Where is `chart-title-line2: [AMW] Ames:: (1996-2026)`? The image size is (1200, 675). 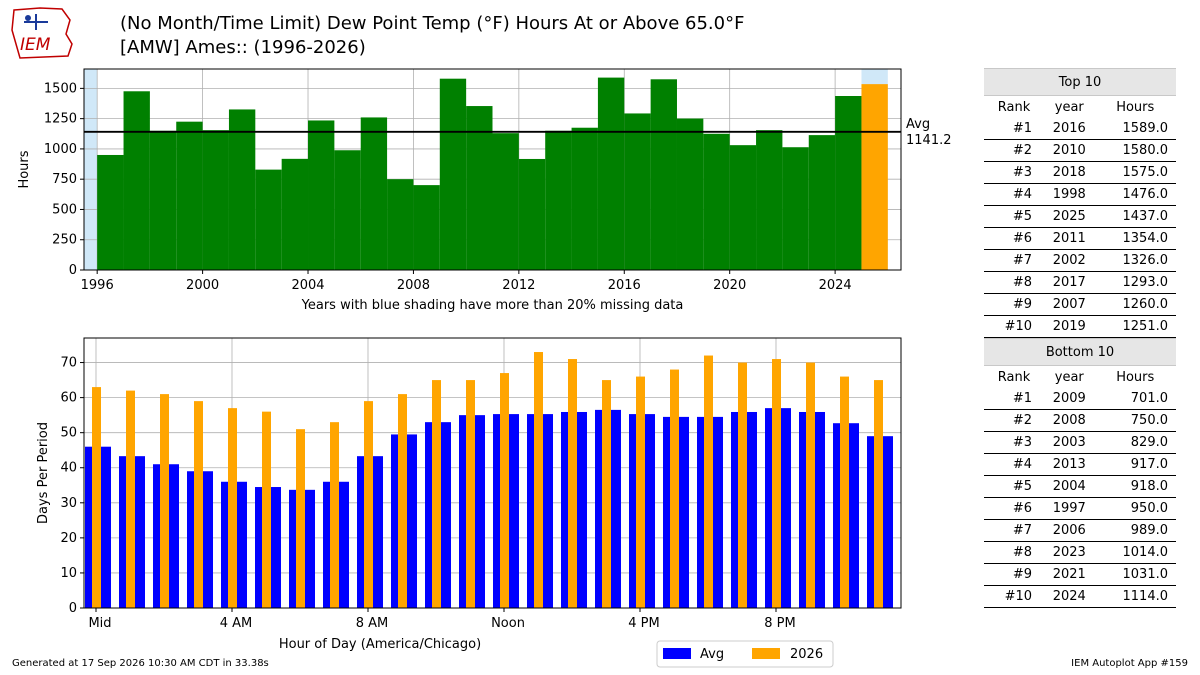
chart-title-line2: [AMW] Ames:: (1996-2026) is located at coordinates (243, 47).